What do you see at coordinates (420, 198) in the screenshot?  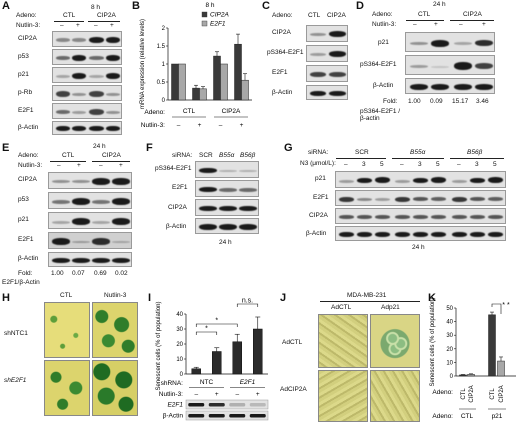 I see `panel-g-blot-e2f1` at bounding box center [420, 198].